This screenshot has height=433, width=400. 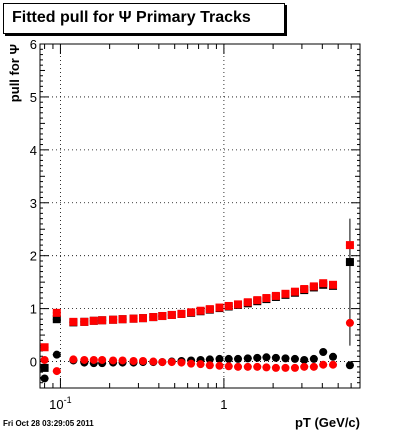 What do you see at coordinates (33, 256) in the screenshot?
I see `y-tick-label: 2` at bounding box center [33, 256].